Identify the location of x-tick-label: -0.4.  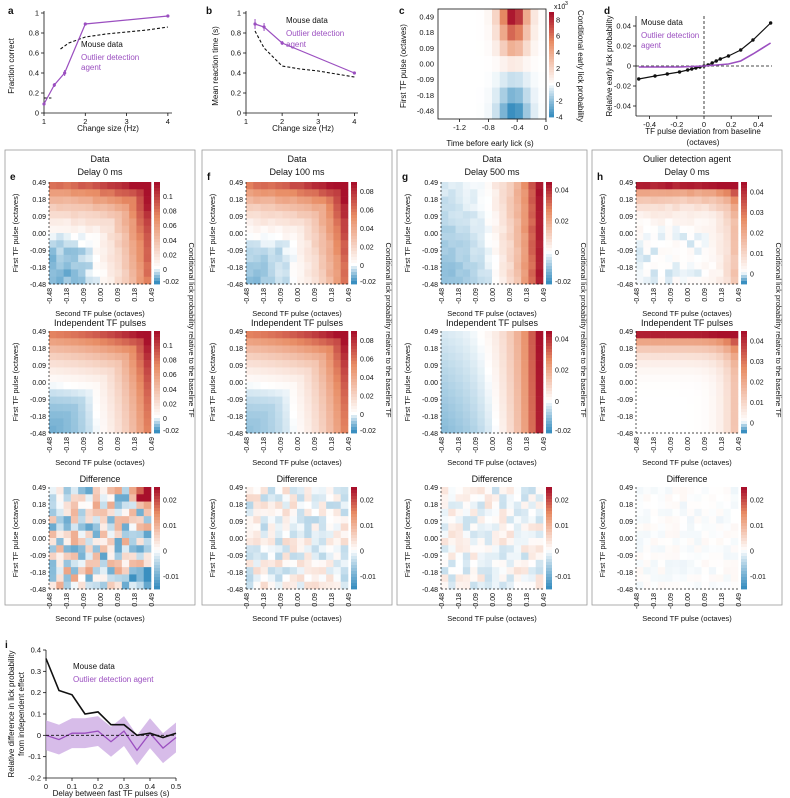
(649, 124).